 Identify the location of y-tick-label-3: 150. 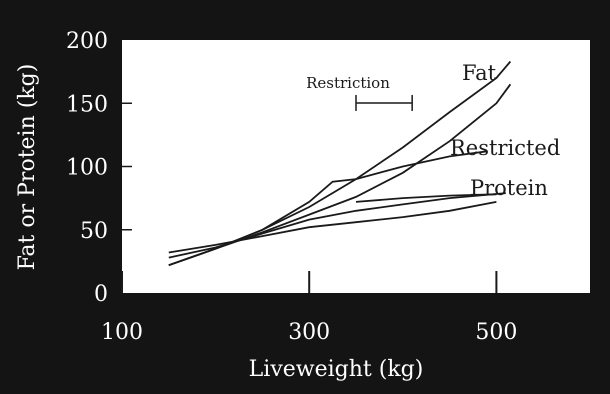
(87, 104).